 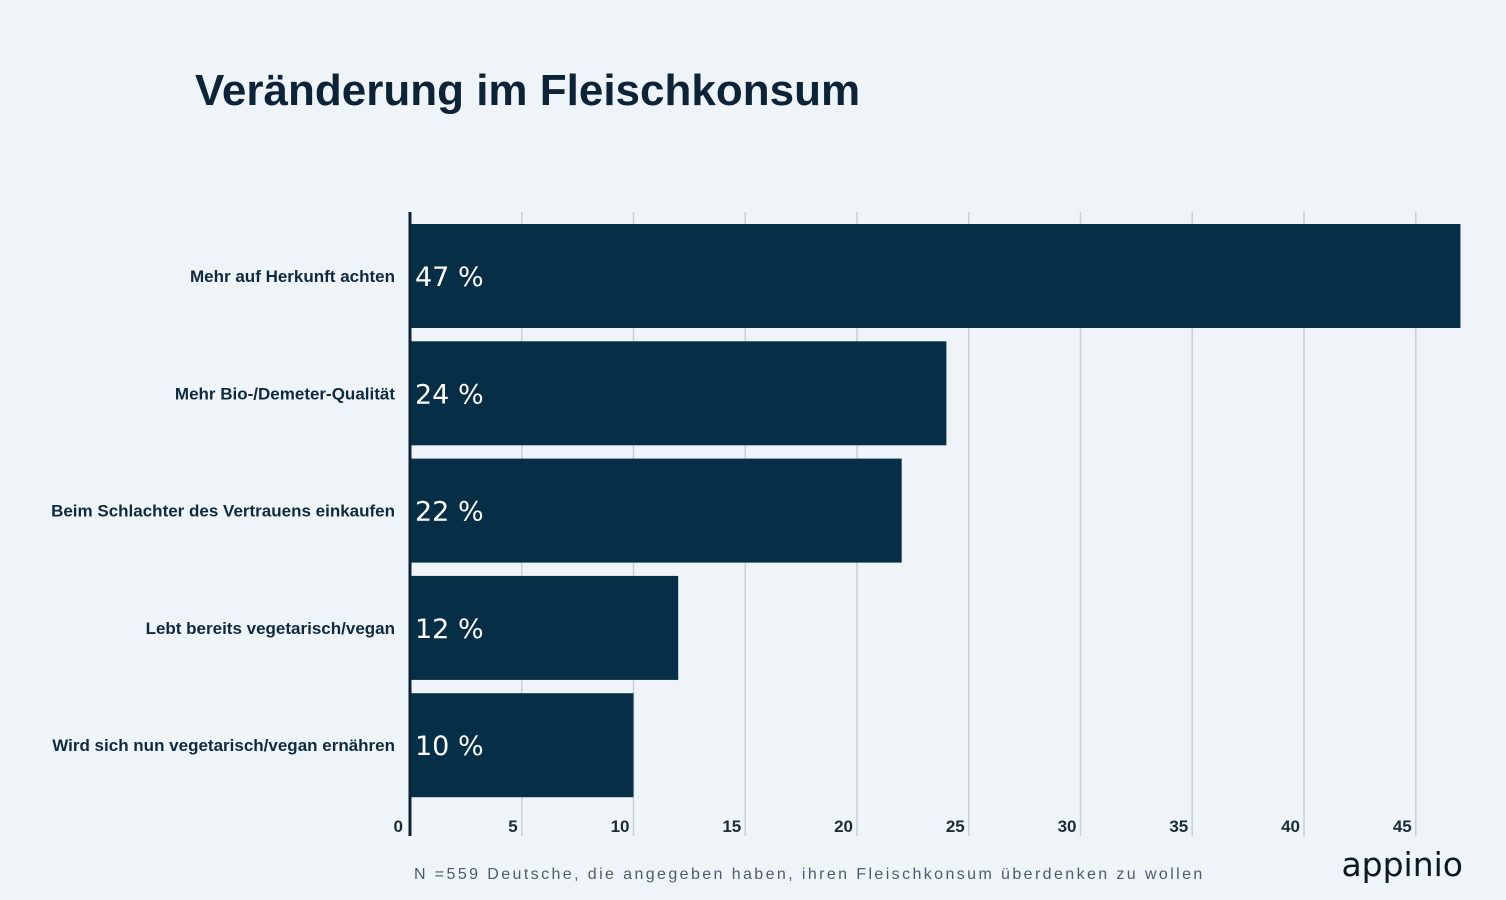 What do you see at coordinates (527, 90) in the screenshot?
I see `chart-title: Veränderung im Fleischkonsum` at bounding box center [527, 90].